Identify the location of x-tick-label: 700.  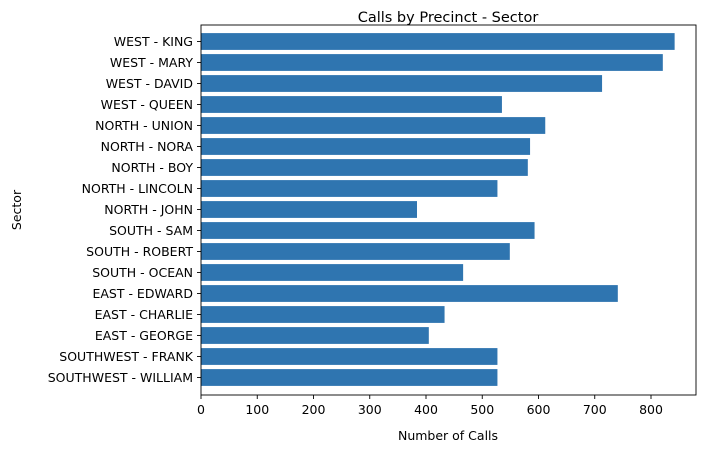
(595, 409).